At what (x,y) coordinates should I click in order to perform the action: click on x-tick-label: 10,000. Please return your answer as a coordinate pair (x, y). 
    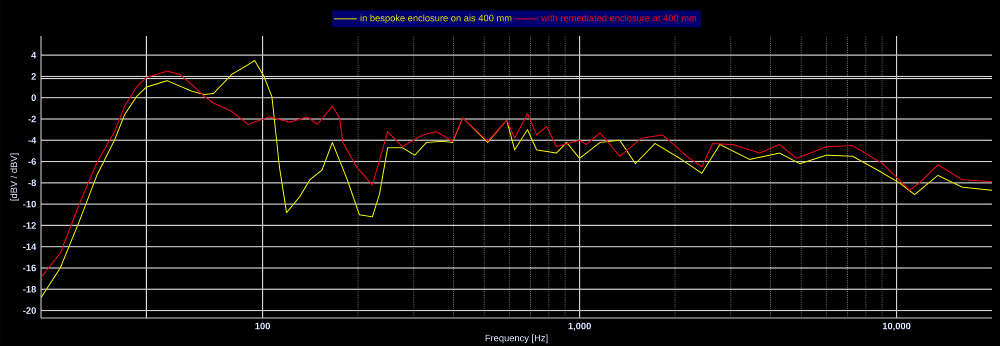
    Looking at the image, I should click on (896, 326).